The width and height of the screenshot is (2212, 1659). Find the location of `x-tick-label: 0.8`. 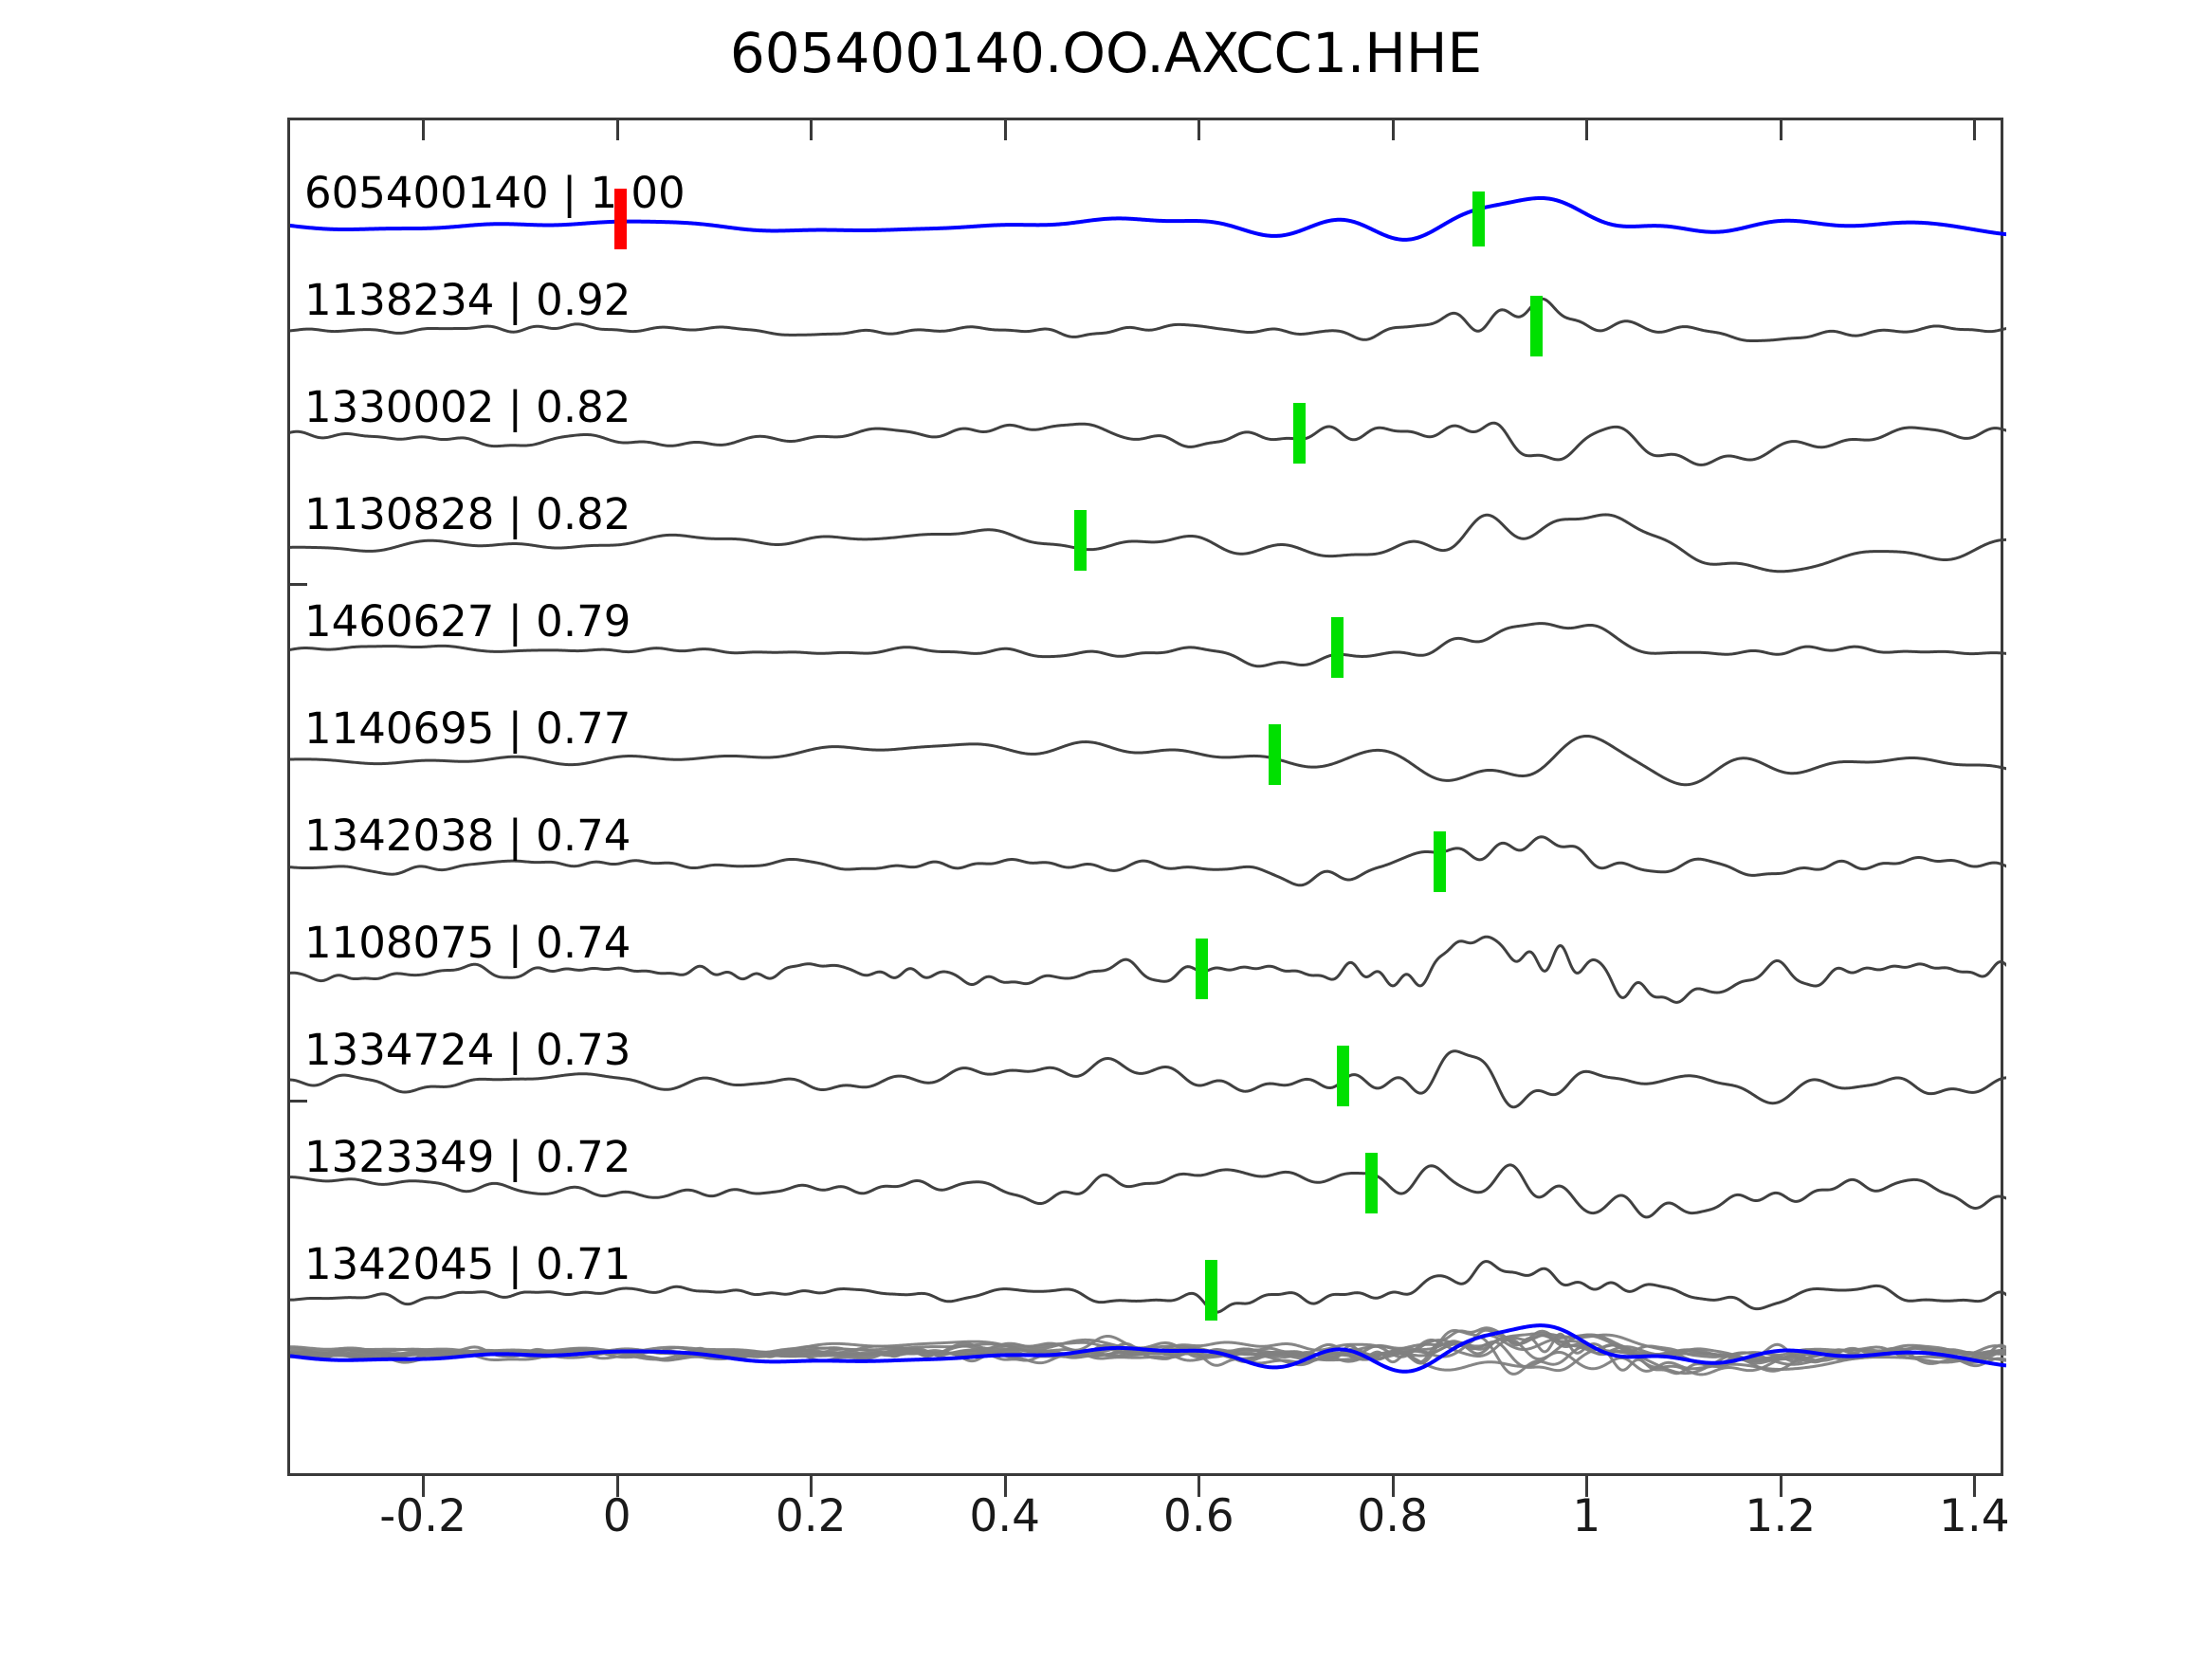

x-tick-label: 0.8 is located at coordinates (1393, 1516).